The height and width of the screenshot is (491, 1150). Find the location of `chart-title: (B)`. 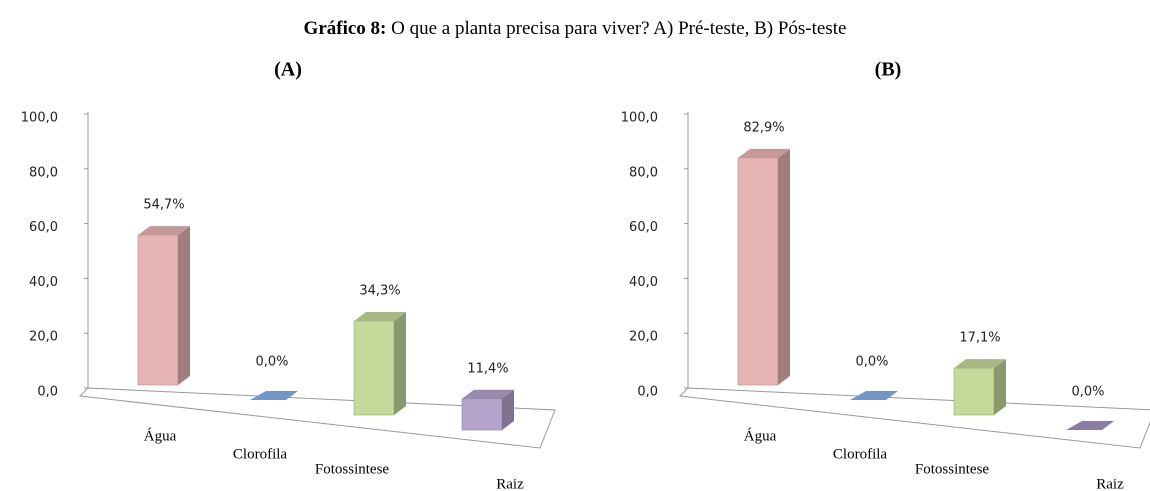

chart-title: (B) is located at coordinates (888, 70).